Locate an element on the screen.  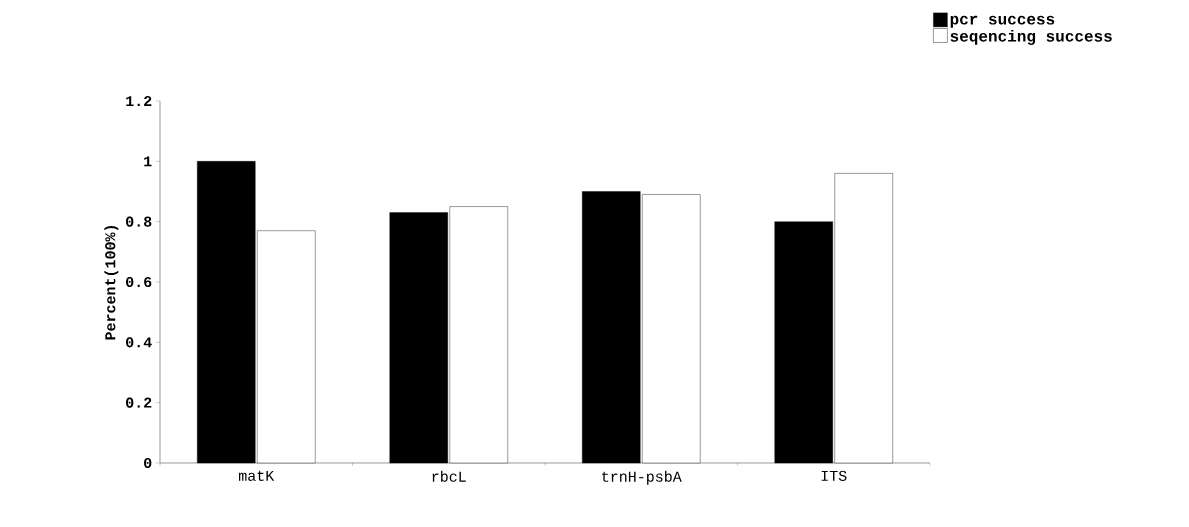
y-tick-label: 0.8 is located at coordinates (139, 221).